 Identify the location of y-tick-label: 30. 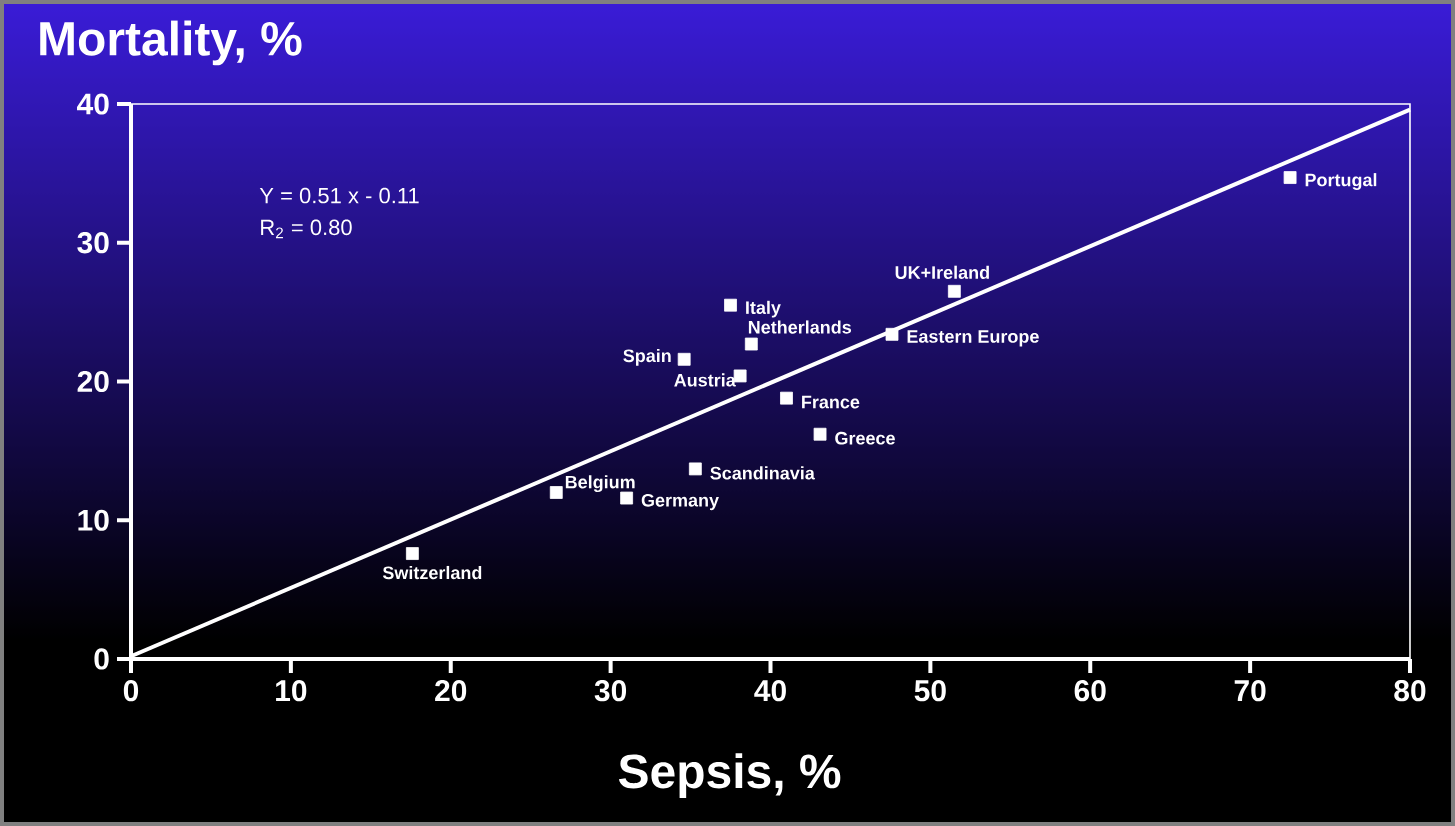
(93, 243).